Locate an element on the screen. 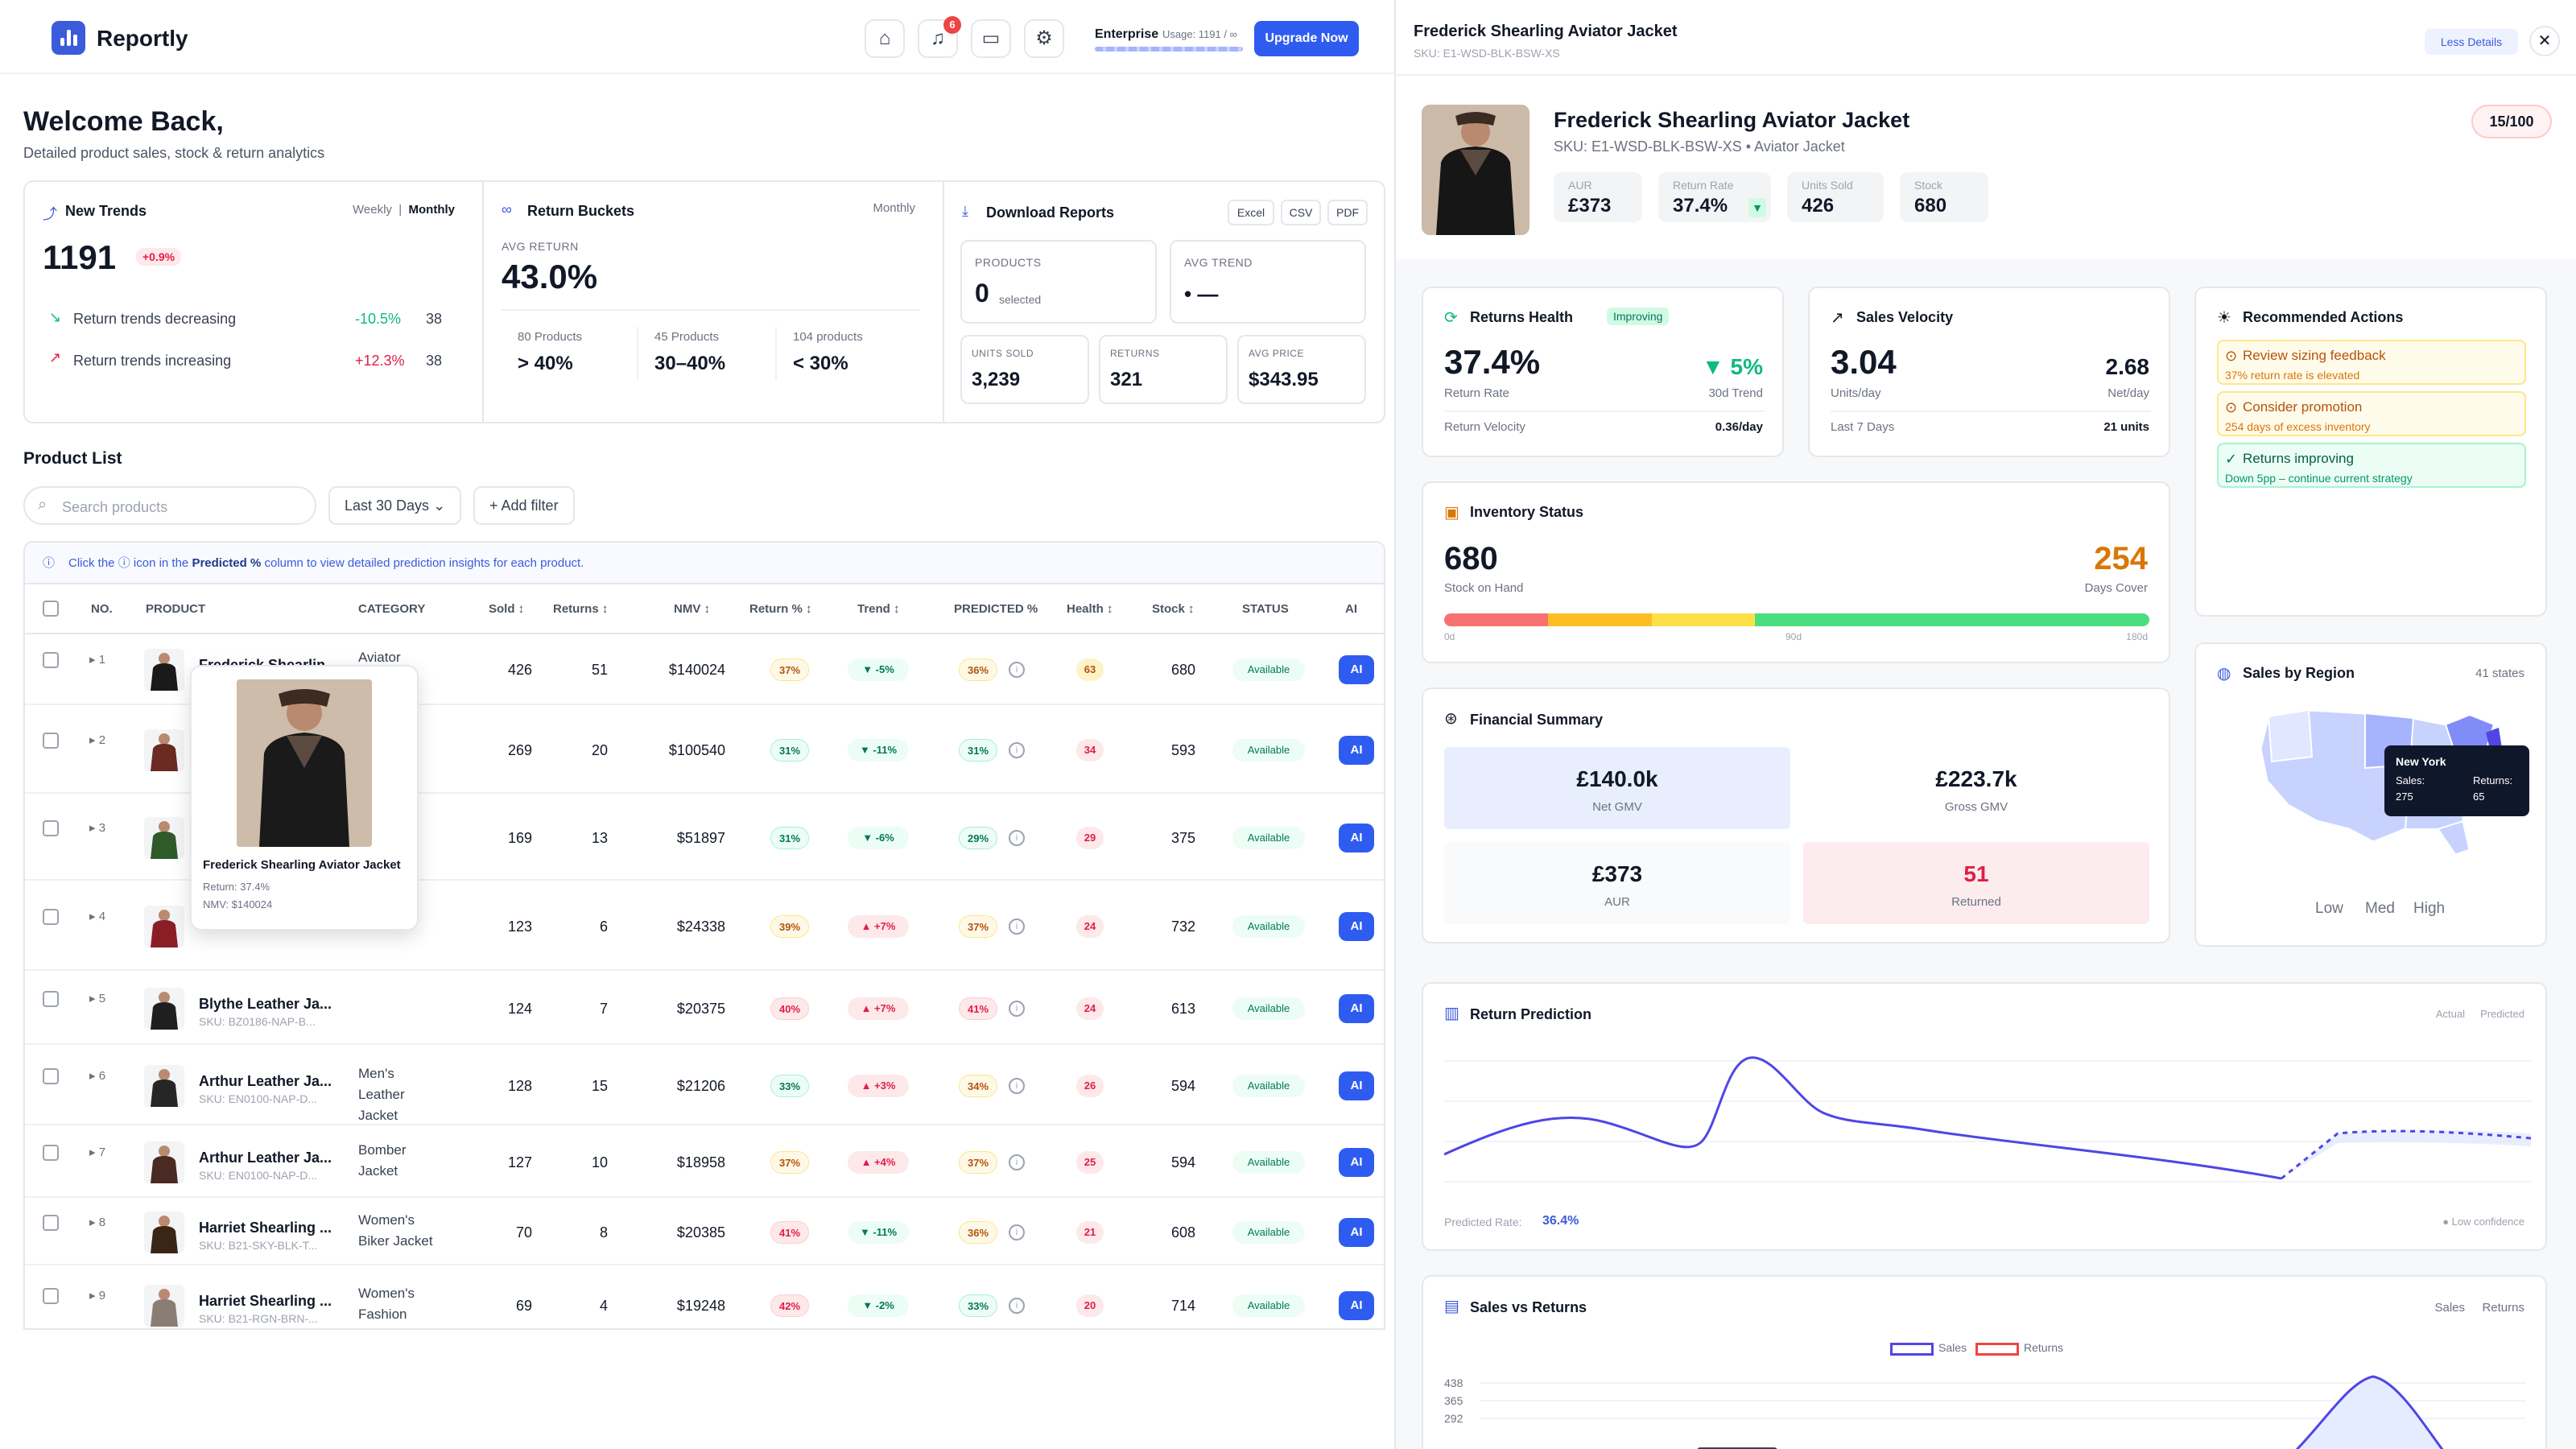  settings-button: ⚙ is located at coordinates (1044, 38).